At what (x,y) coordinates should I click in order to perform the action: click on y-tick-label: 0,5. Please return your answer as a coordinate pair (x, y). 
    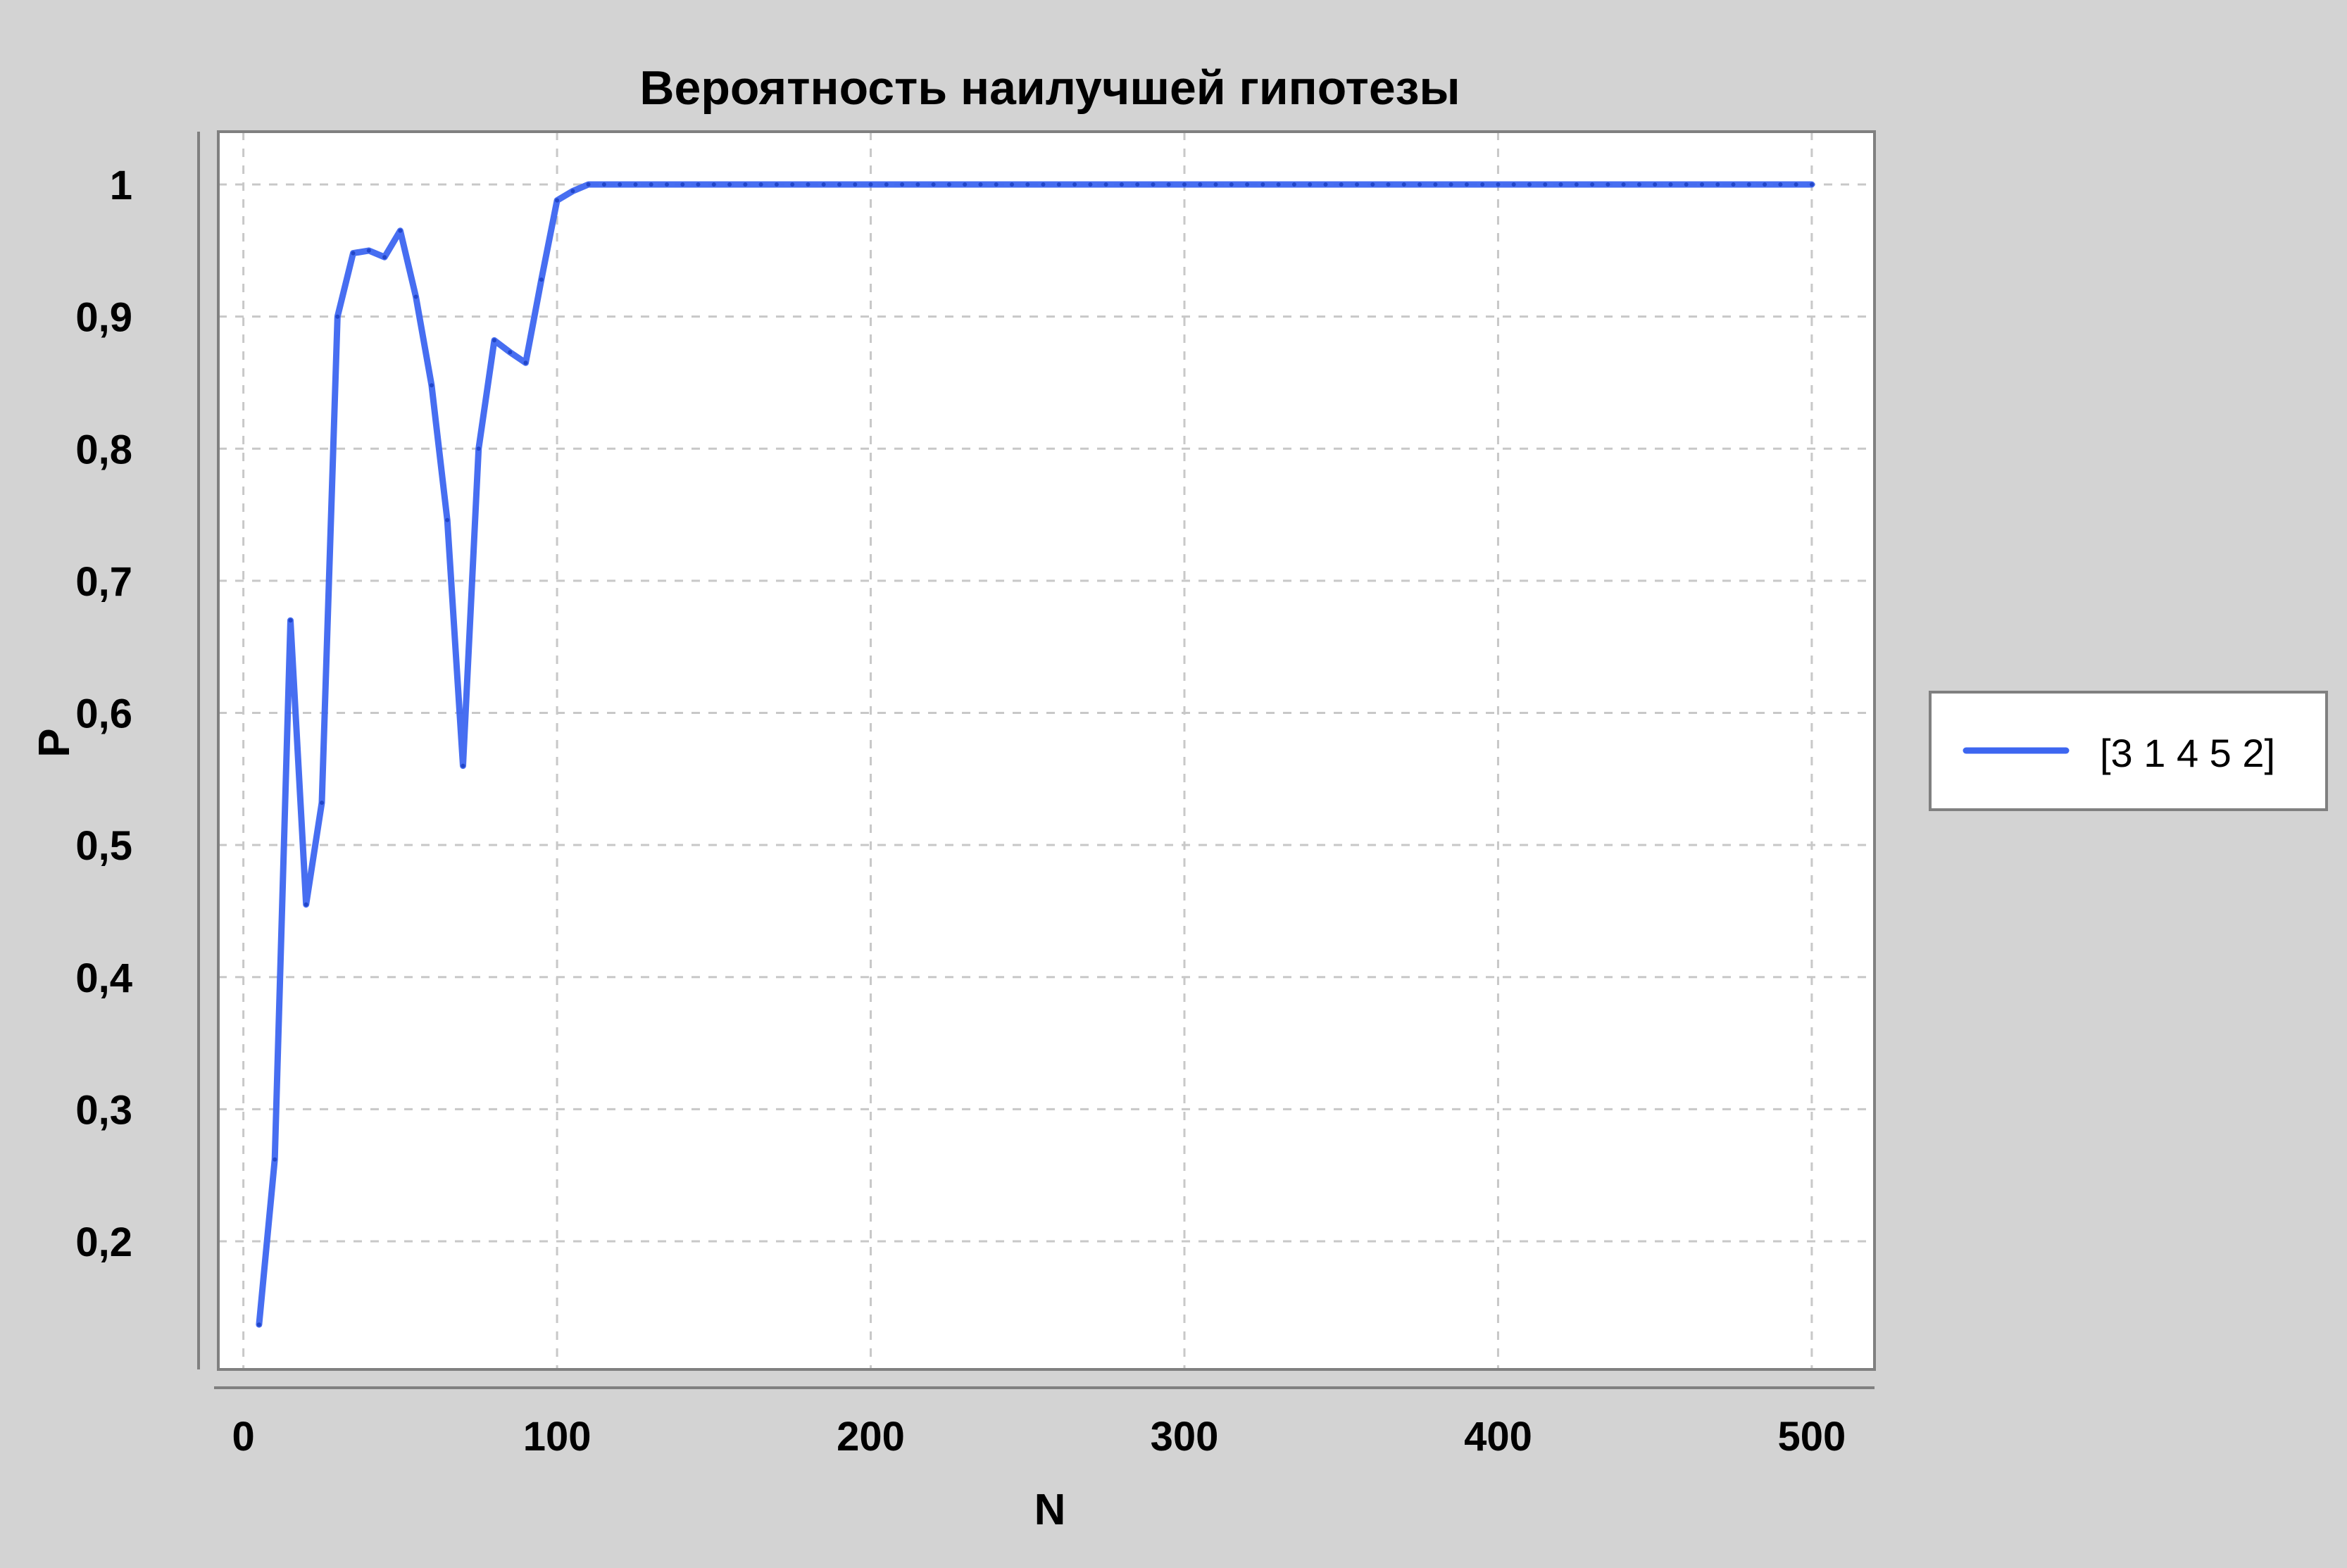
    Looking at the image, I should click on (103, 846).